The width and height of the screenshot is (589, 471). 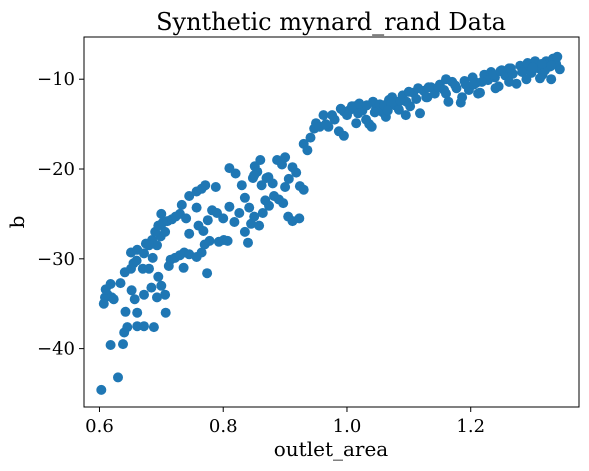 I want to click on y-tick-label: −10, so click(x=56, y=79).